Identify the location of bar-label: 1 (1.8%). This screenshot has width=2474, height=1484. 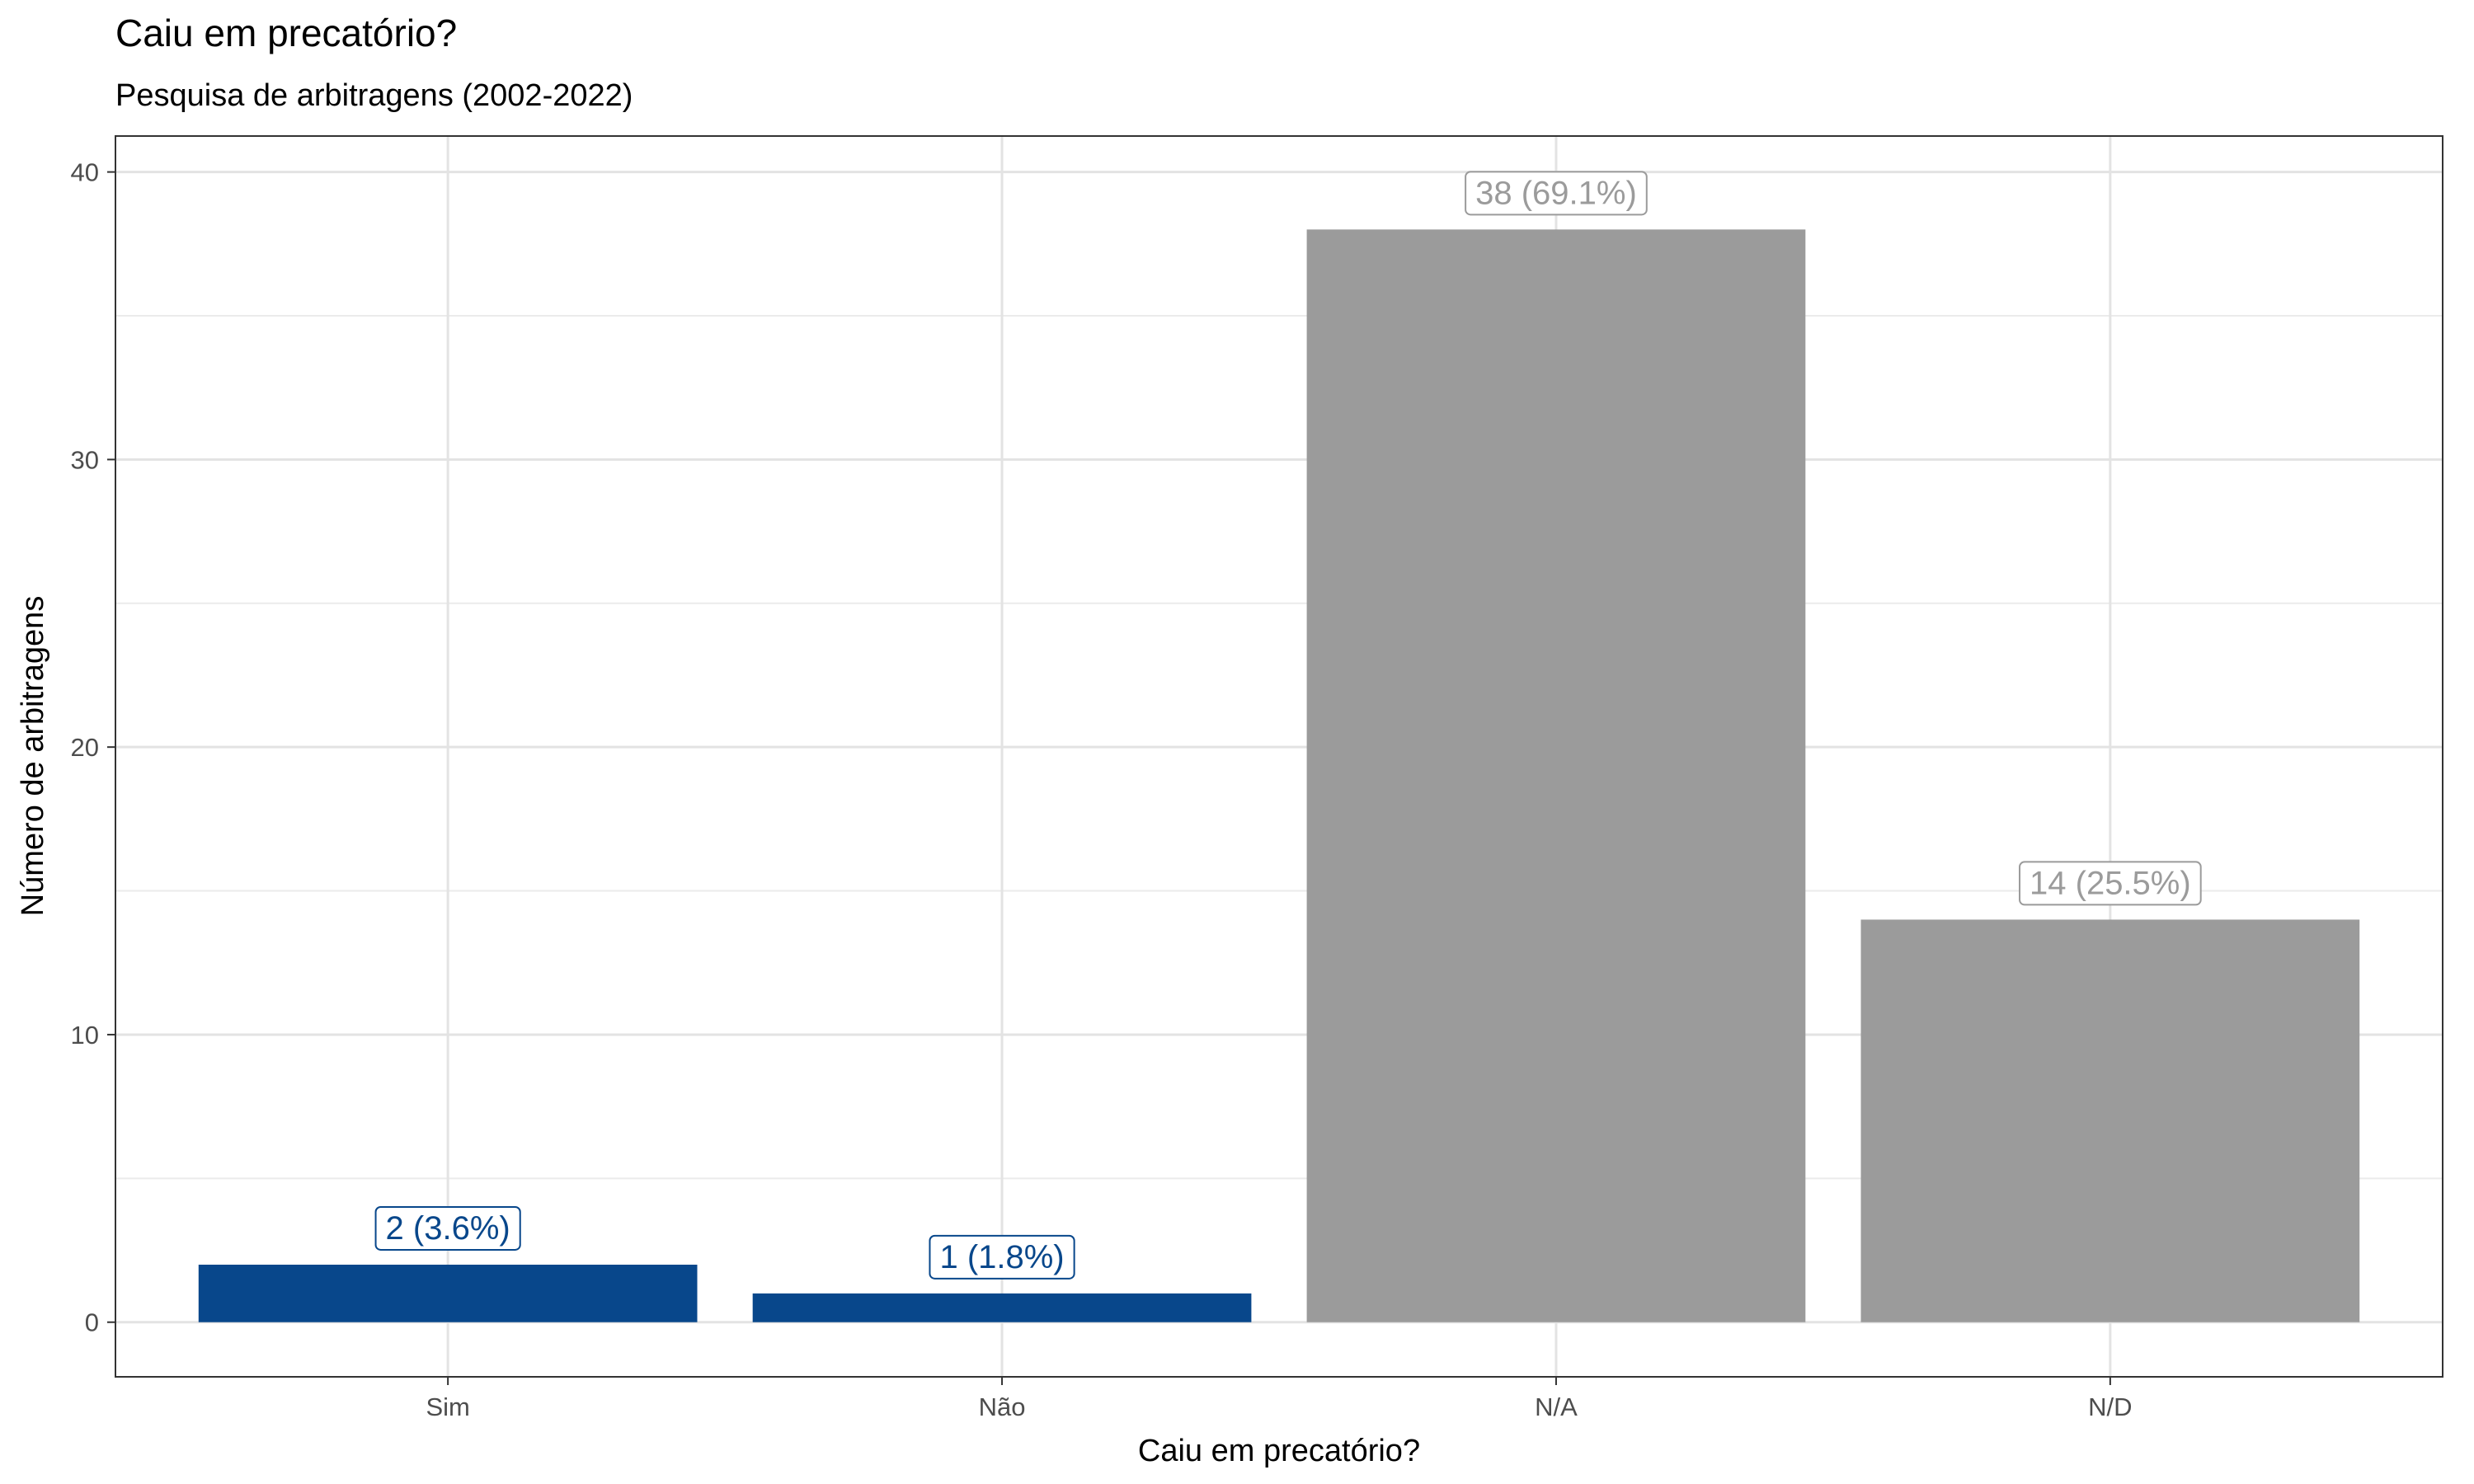
(1002, 1257).